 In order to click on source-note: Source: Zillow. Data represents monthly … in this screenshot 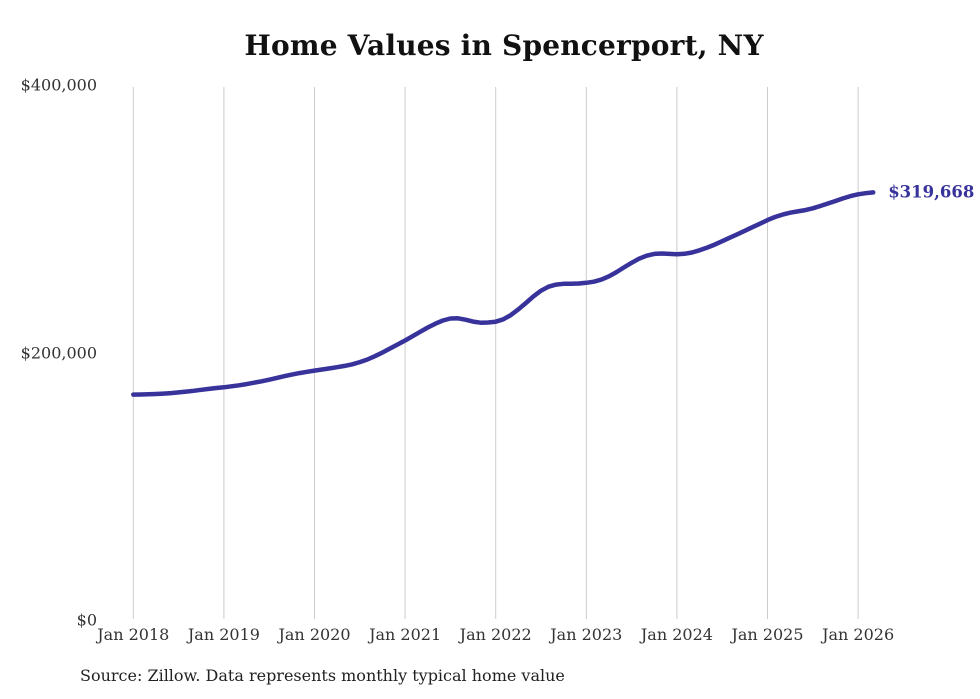, I will do `click(322, 675)`.